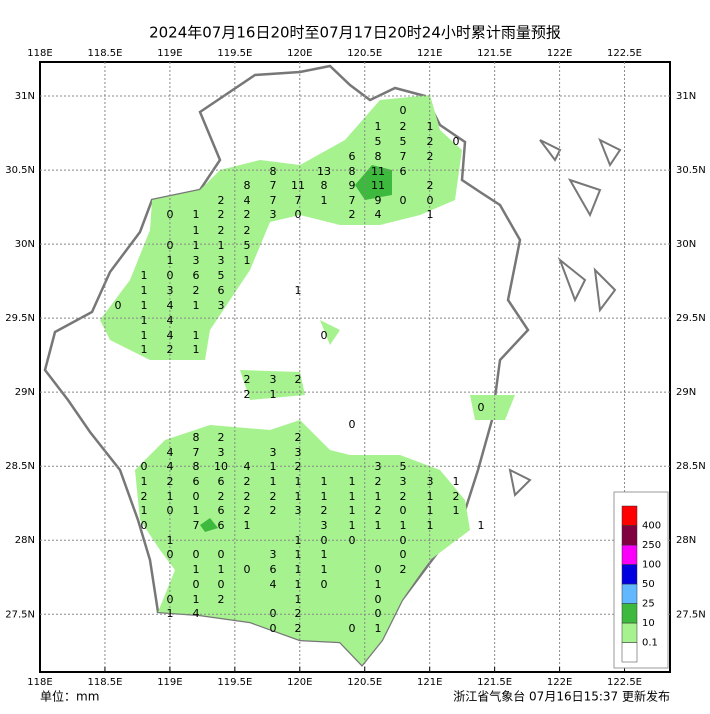 The image size is (710, 714). I want to click on y-tick-label: 27.5N, so click(691, 614).